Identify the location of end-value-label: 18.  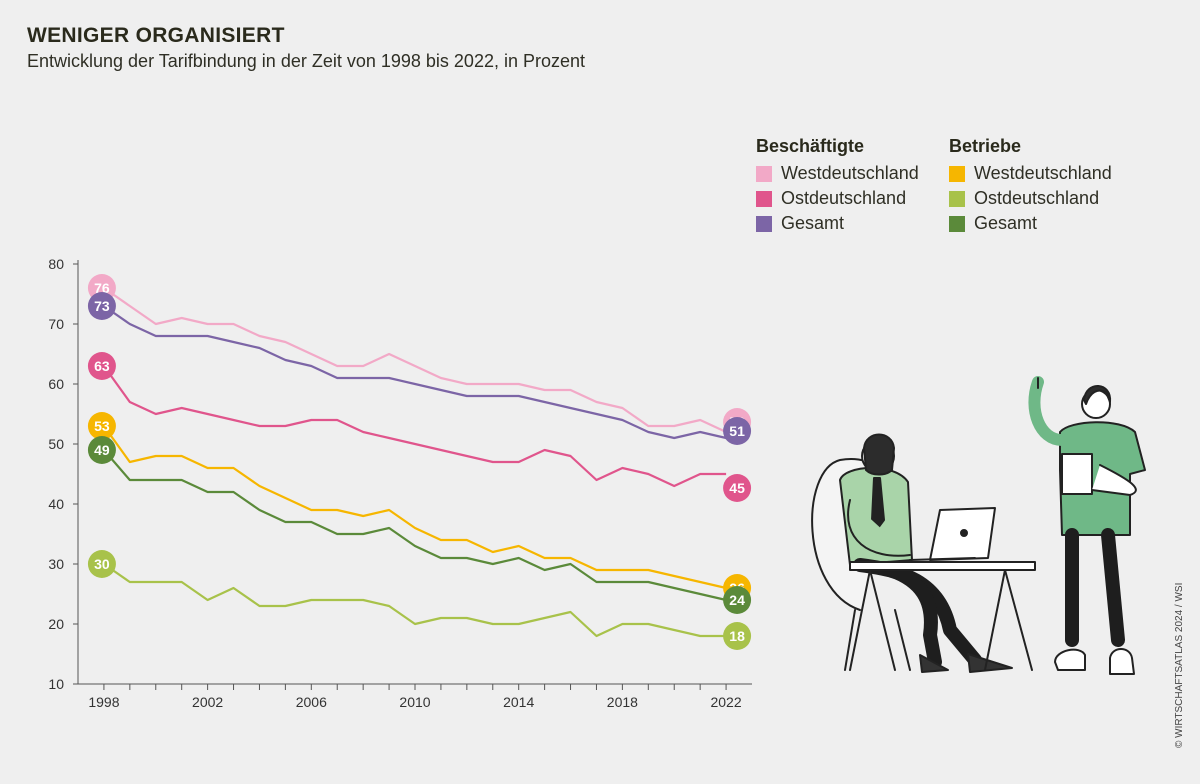
(737, 636).